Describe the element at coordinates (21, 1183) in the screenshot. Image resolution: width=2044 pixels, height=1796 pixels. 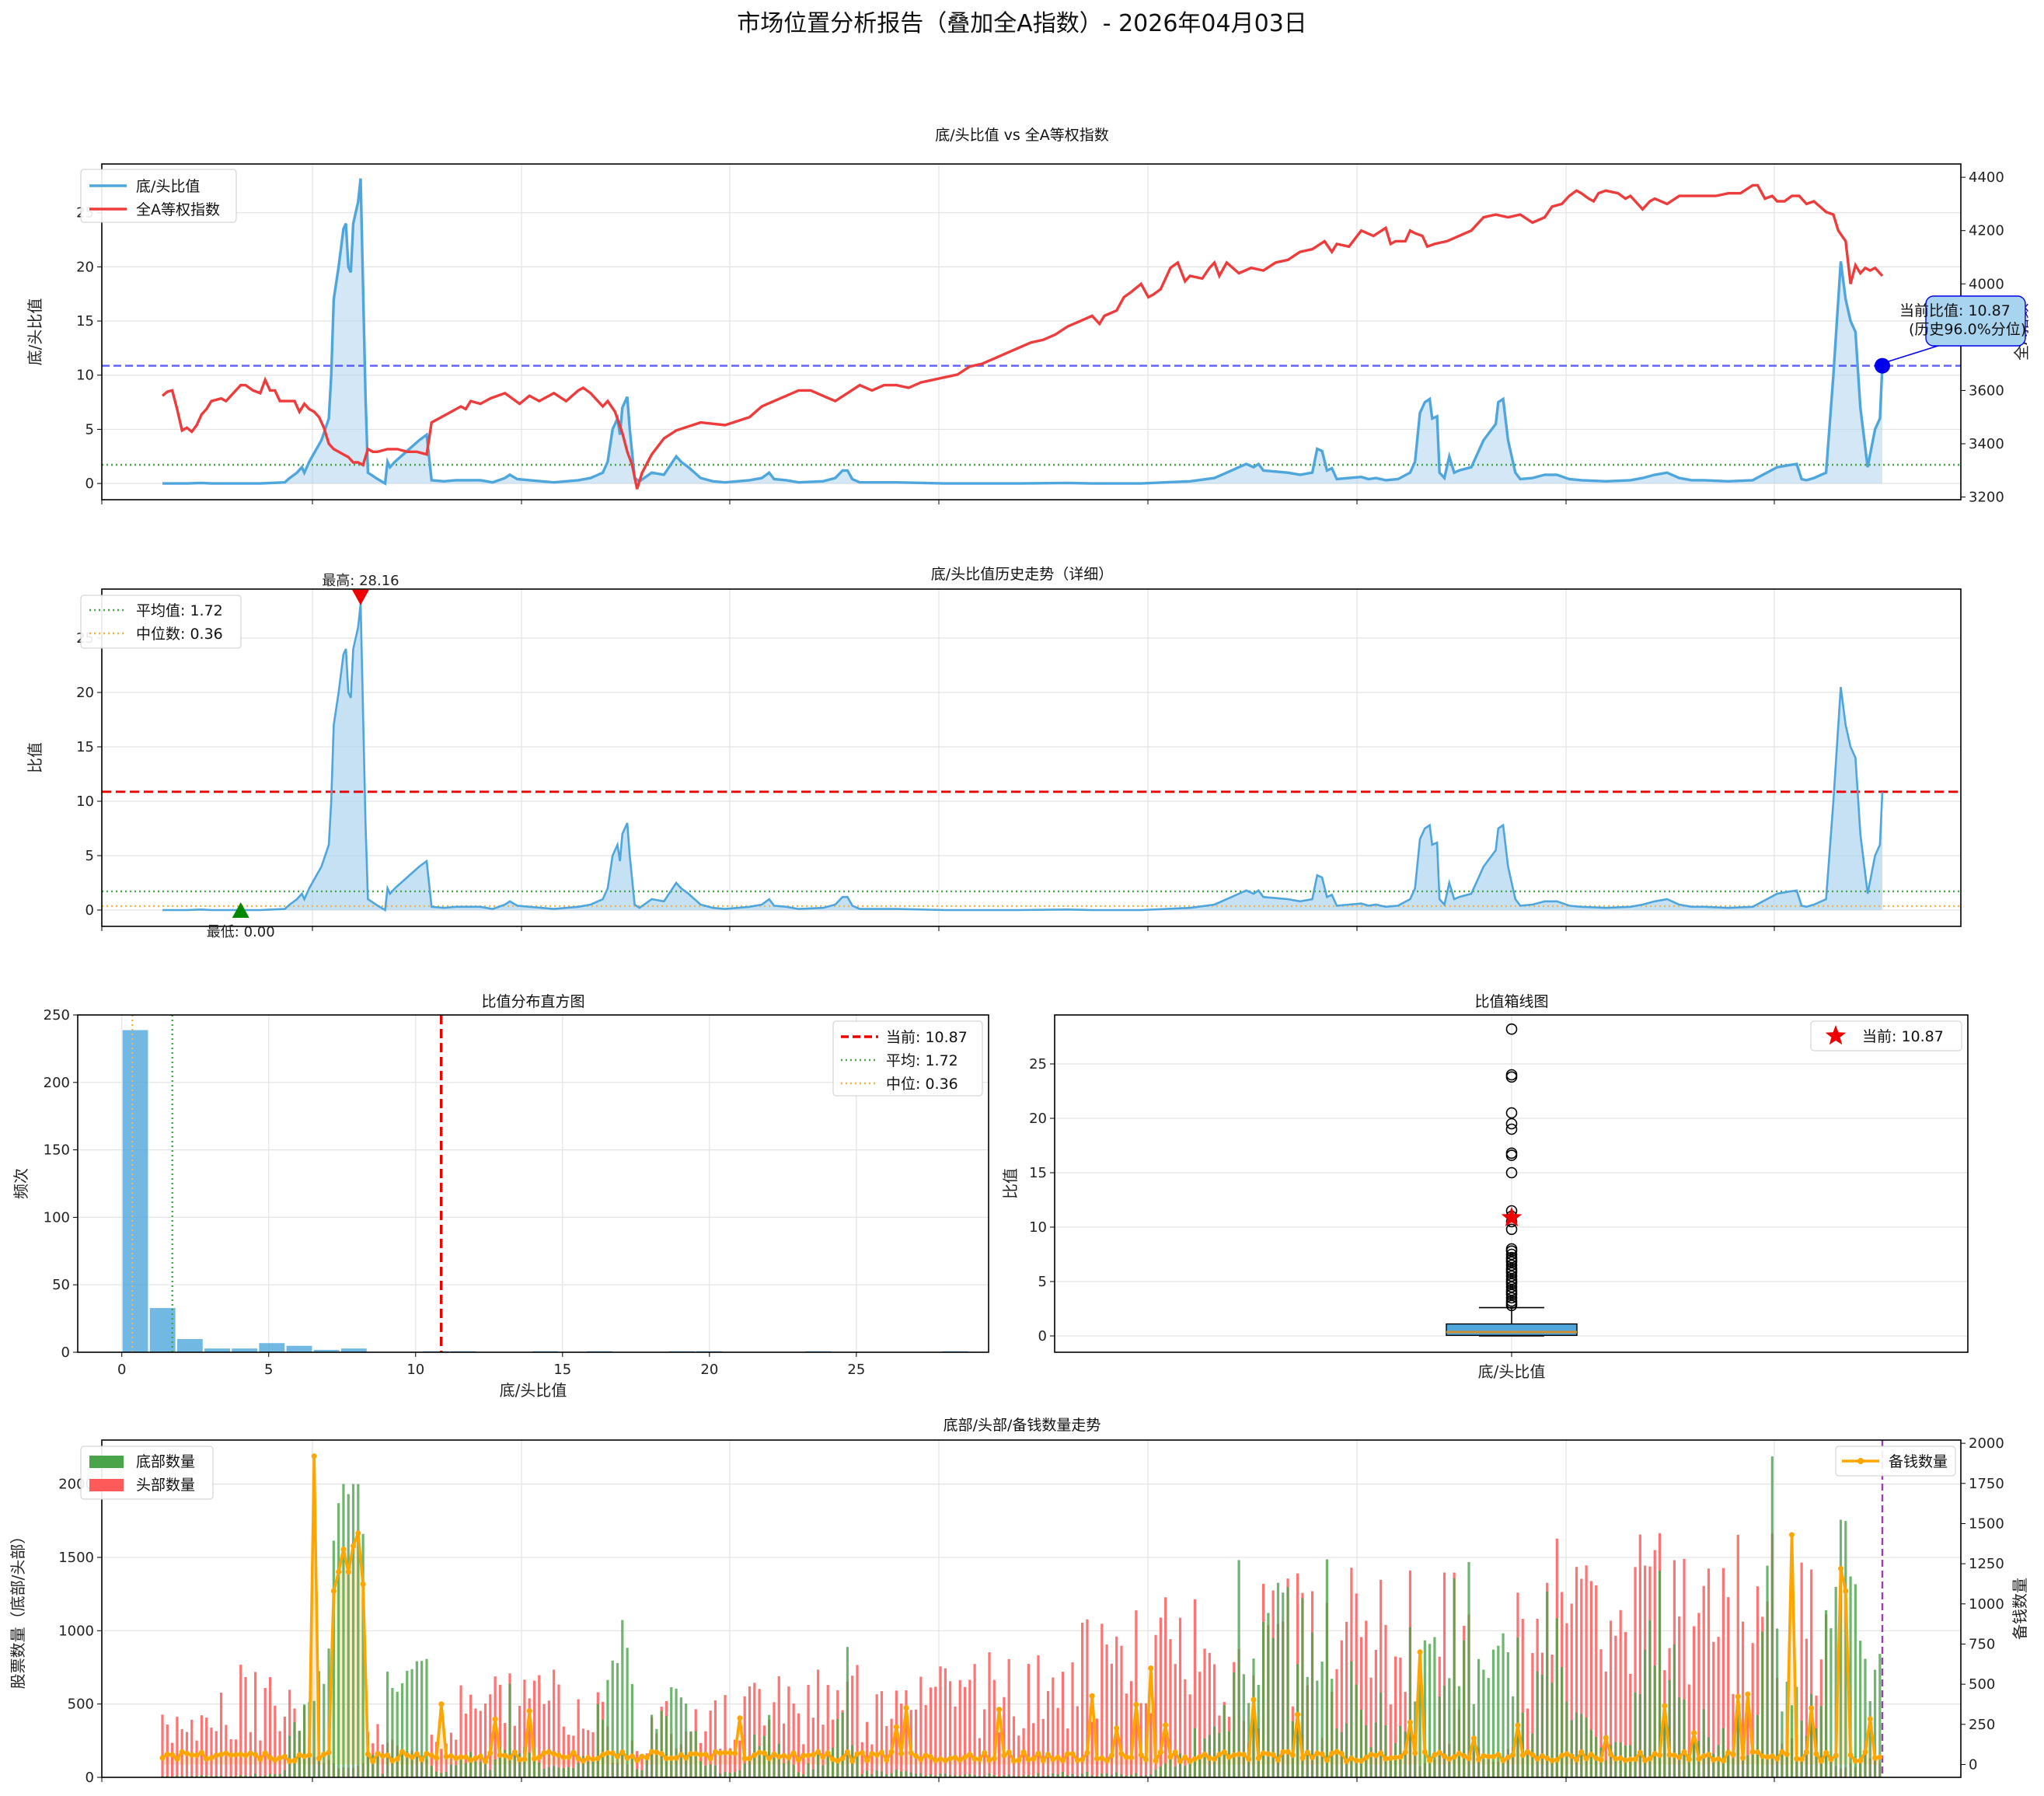
I see `hist-ylabel: 频次` at that location.